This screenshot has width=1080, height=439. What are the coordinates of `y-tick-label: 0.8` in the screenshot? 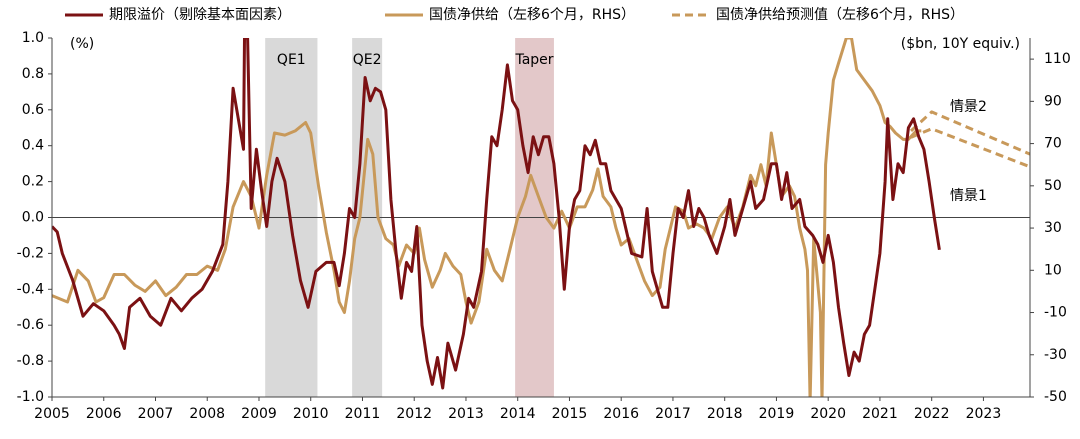 It's located at (33, 74).